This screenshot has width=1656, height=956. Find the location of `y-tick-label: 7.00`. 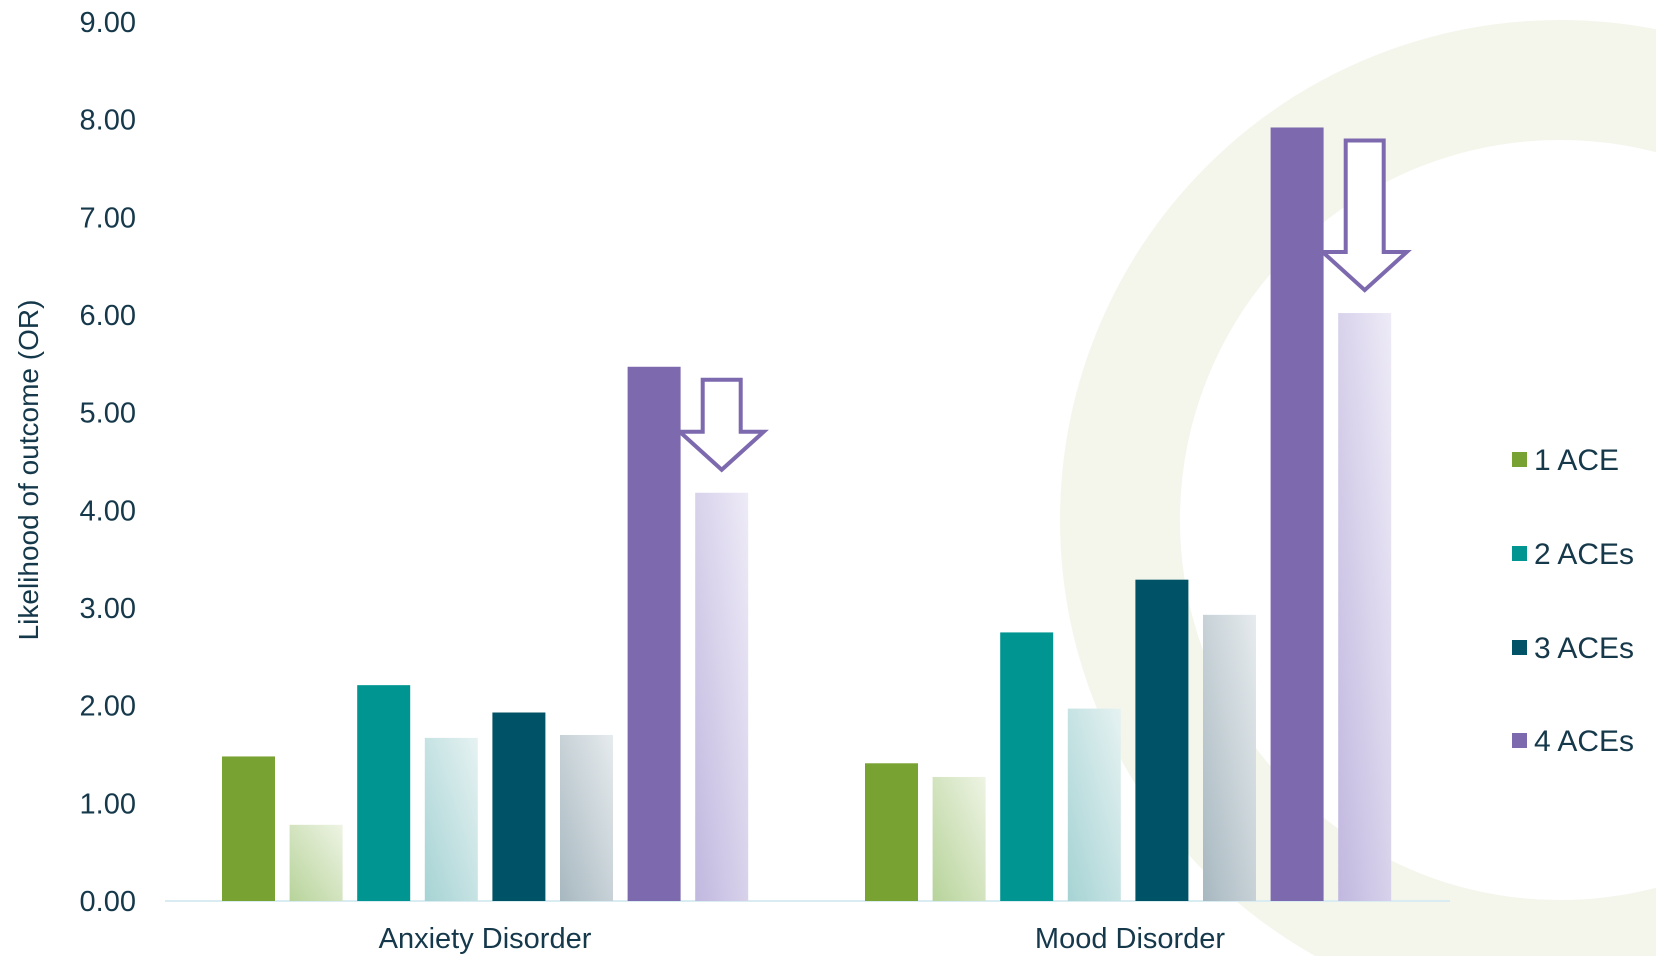

y-tick-label: 7.00 is located at coordinates (108, 218).